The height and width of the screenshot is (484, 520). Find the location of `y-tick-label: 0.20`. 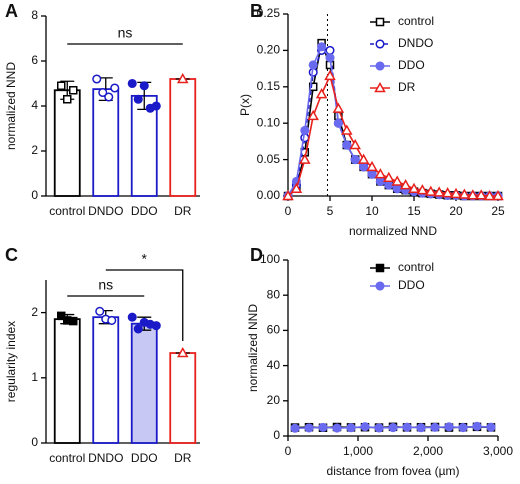

y-tick-label: 0.20 is located at coordinates (269, 50).